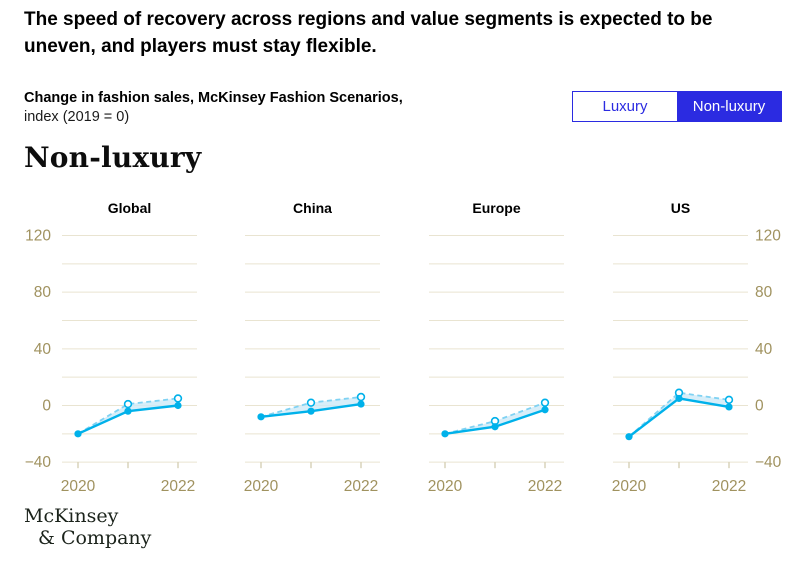  Describe the element at coordinates (312, 208) in the screenshot. I see `panel-title: China` at that location.